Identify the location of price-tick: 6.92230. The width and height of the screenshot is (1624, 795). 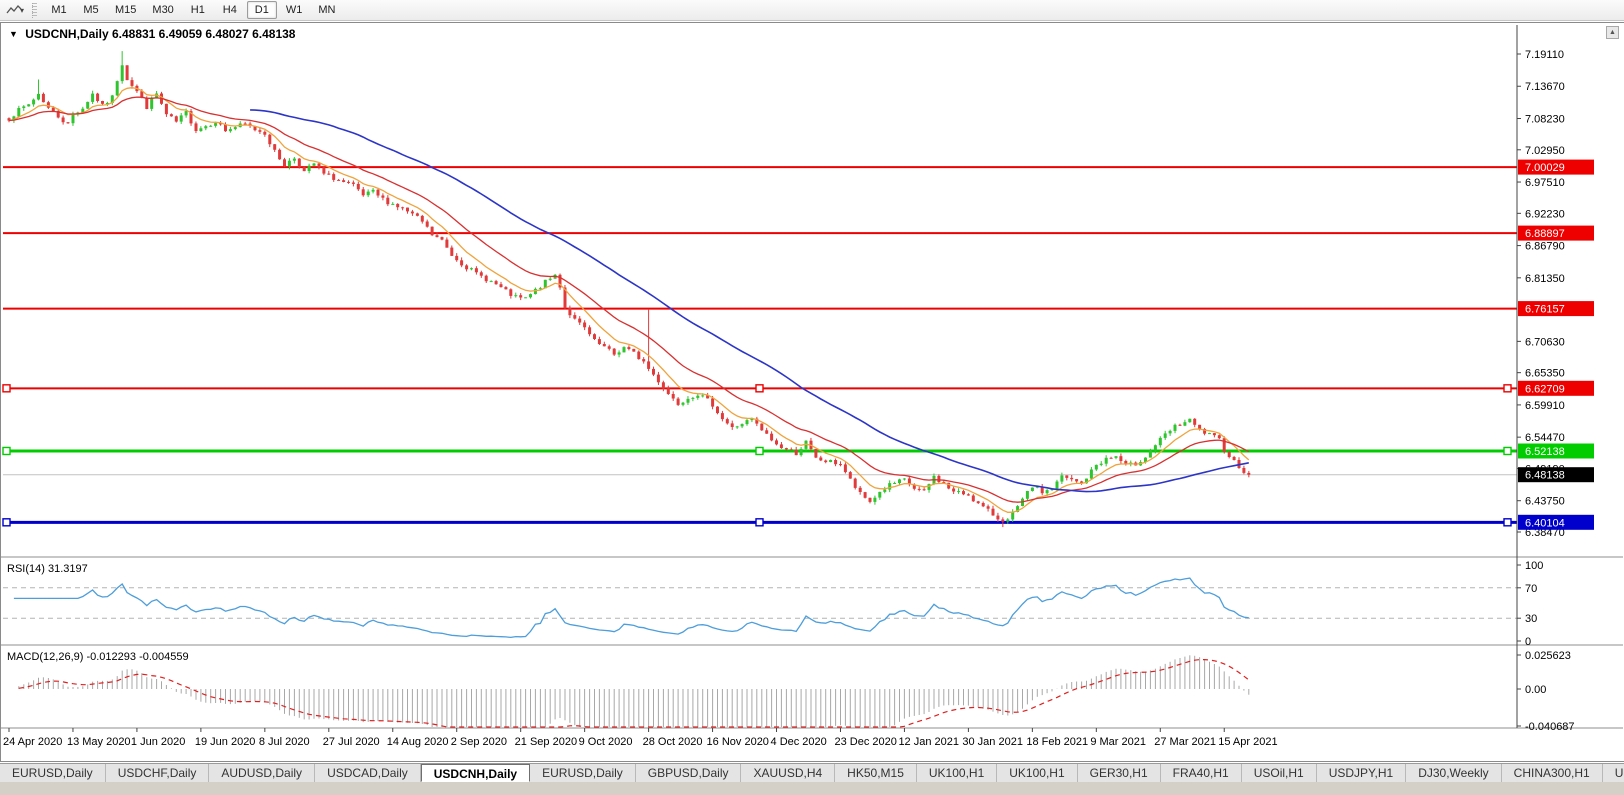
(1545, 214).